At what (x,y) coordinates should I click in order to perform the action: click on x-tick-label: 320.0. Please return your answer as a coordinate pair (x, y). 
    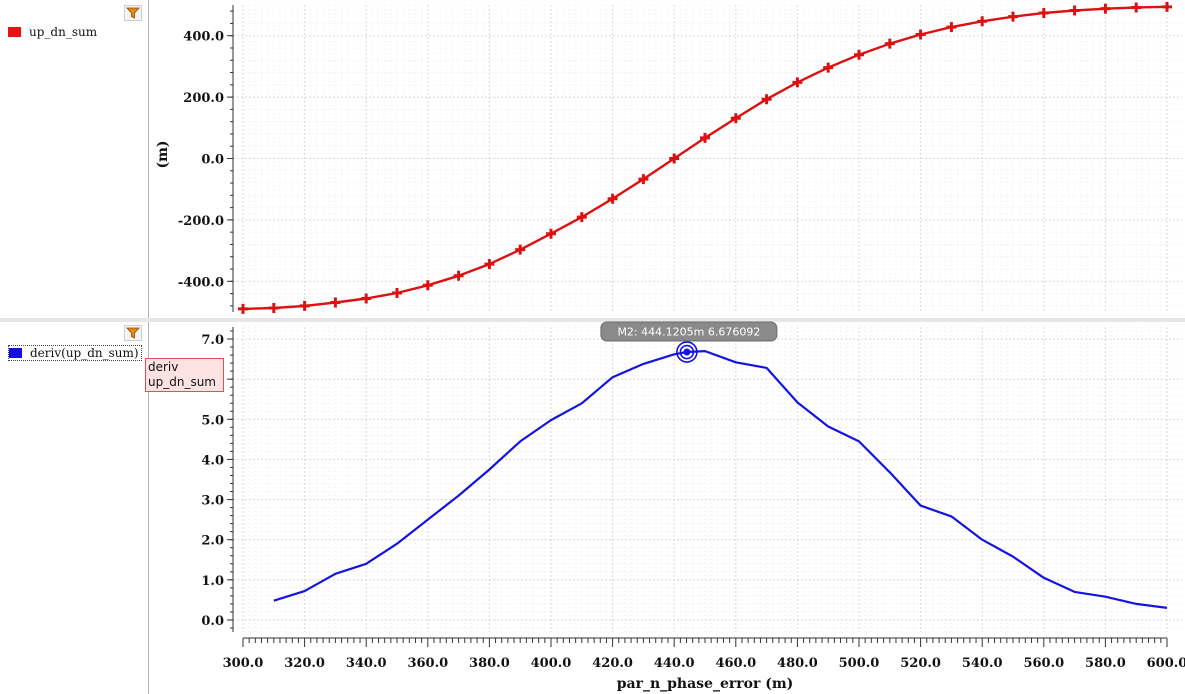
    Looking at the image, I should click on (304, 663).